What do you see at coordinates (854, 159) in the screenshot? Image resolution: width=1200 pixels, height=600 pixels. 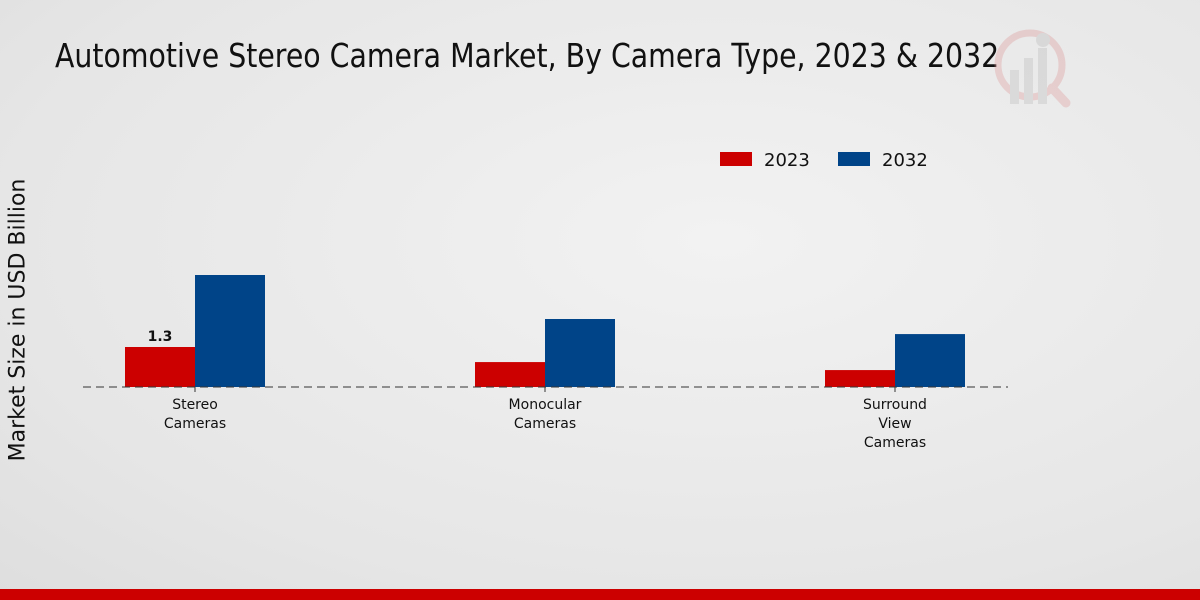 I see `legend-swatch-2032` at bounding box center [854, 159].